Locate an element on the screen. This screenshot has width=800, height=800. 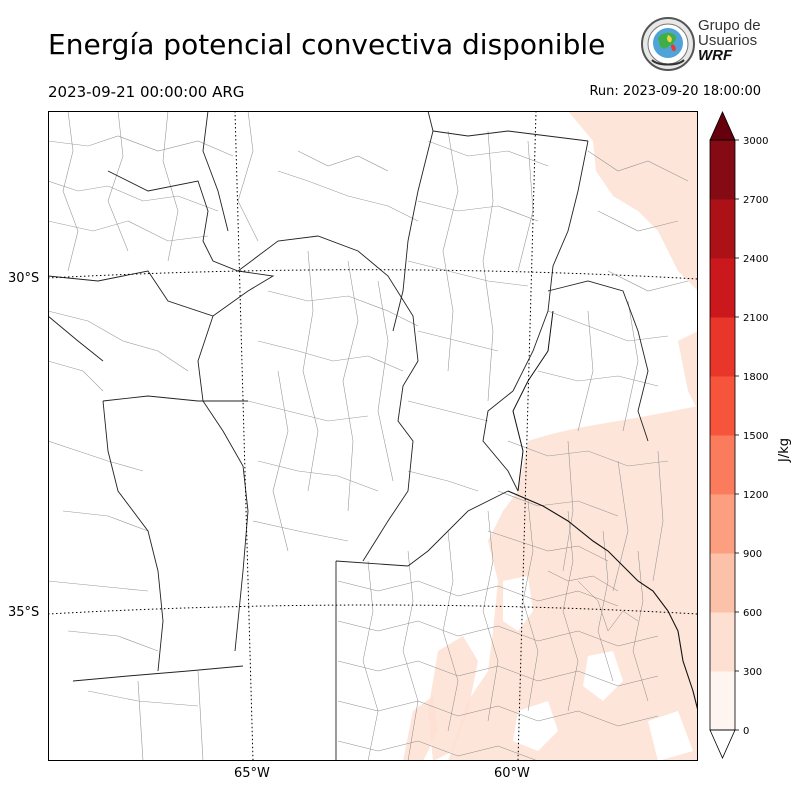
map-title: Energía potencial convectiva disponible is located at coordinates (327, 44).